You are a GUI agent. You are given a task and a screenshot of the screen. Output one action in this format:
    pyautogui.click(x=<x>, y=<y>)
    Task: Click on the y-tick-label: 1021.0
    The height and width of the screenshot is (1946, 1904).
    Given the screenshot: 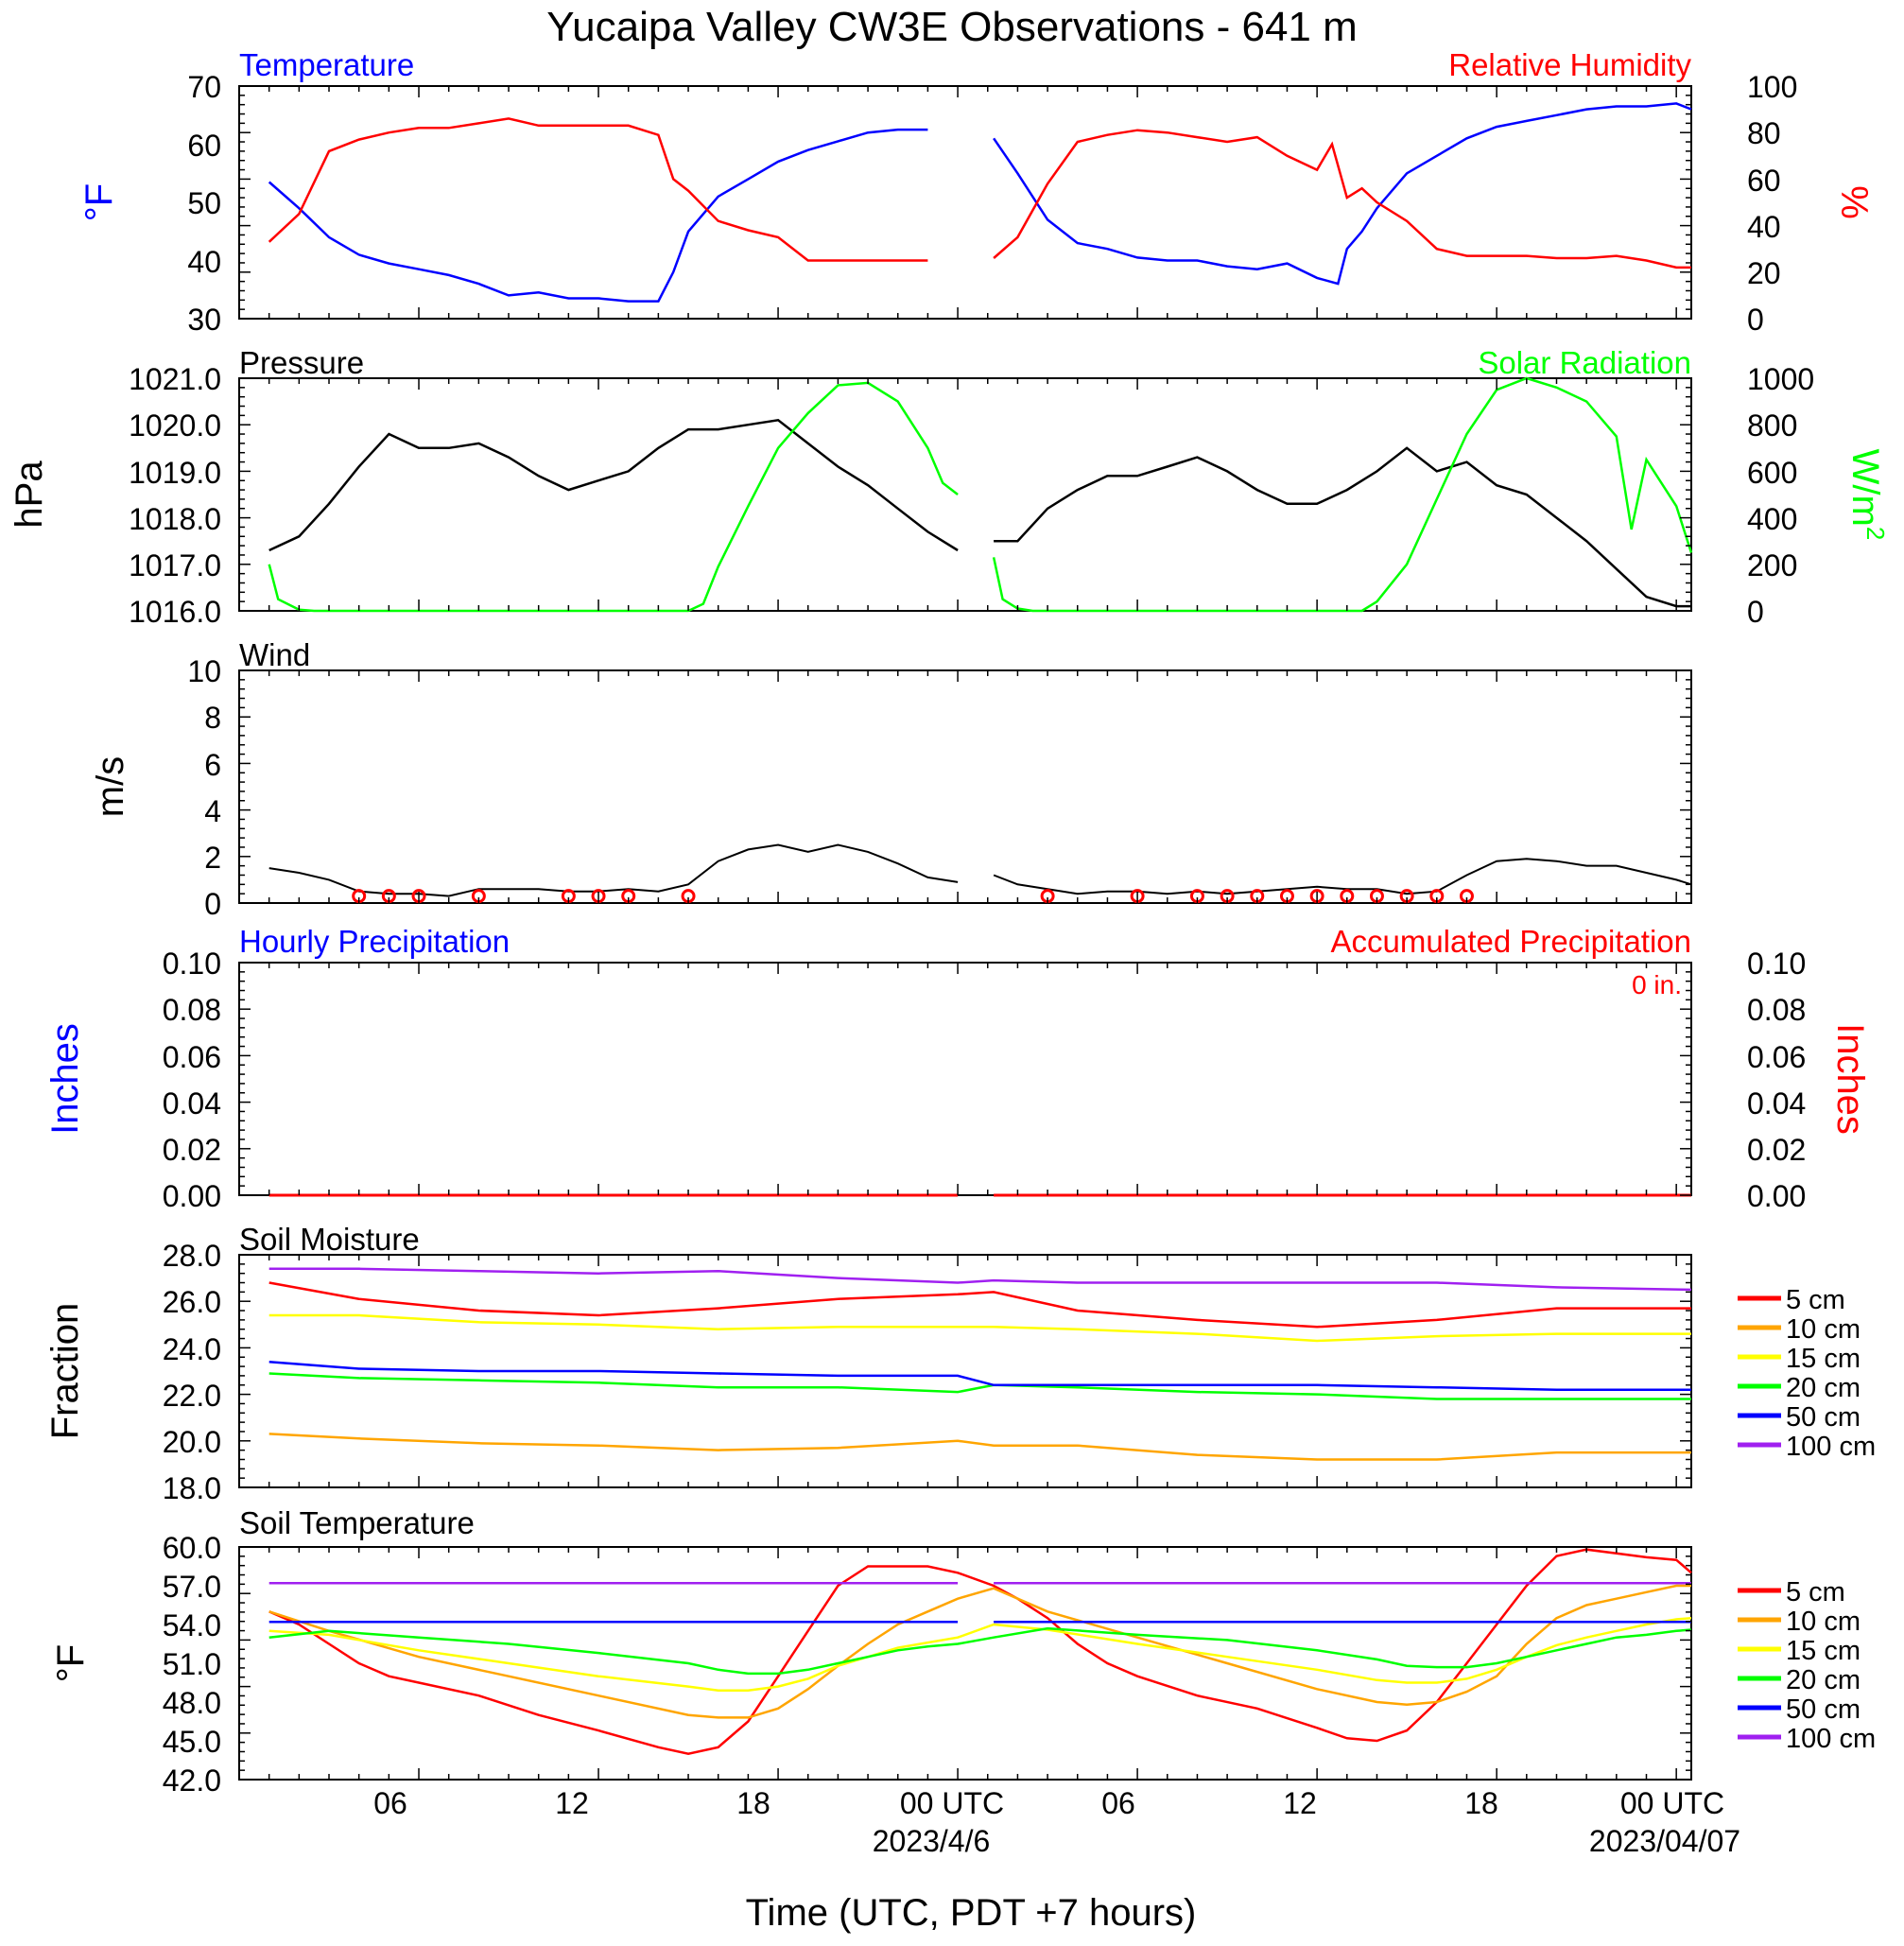 What is the action you would take?
    pyautogui.click(x=175, y=379)
    